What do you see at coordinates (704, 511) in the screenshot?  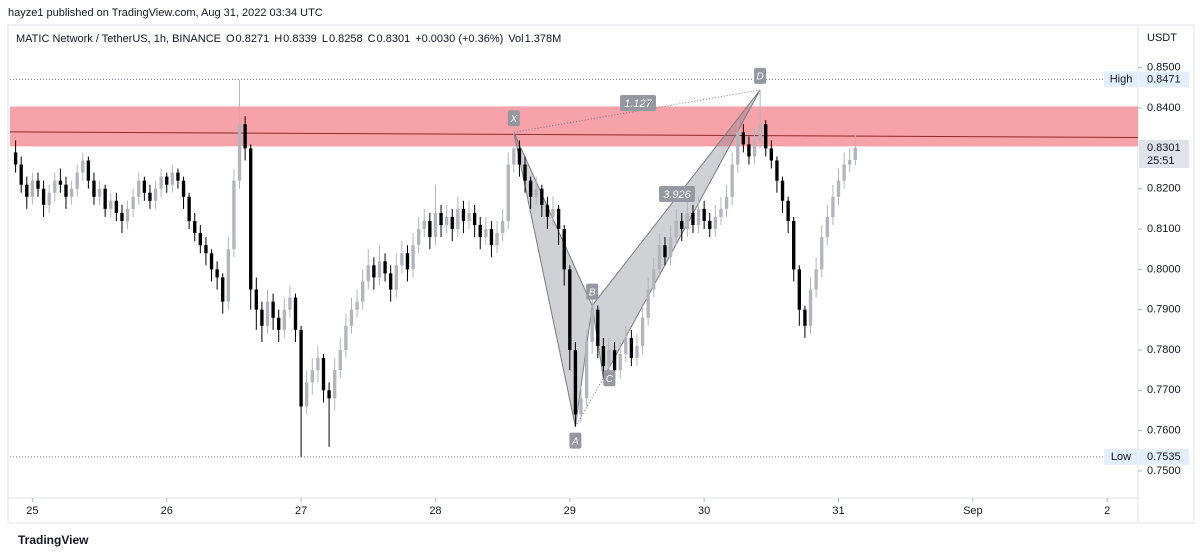 I see `x-tick-label: 30` at bounding box center [704, 511].